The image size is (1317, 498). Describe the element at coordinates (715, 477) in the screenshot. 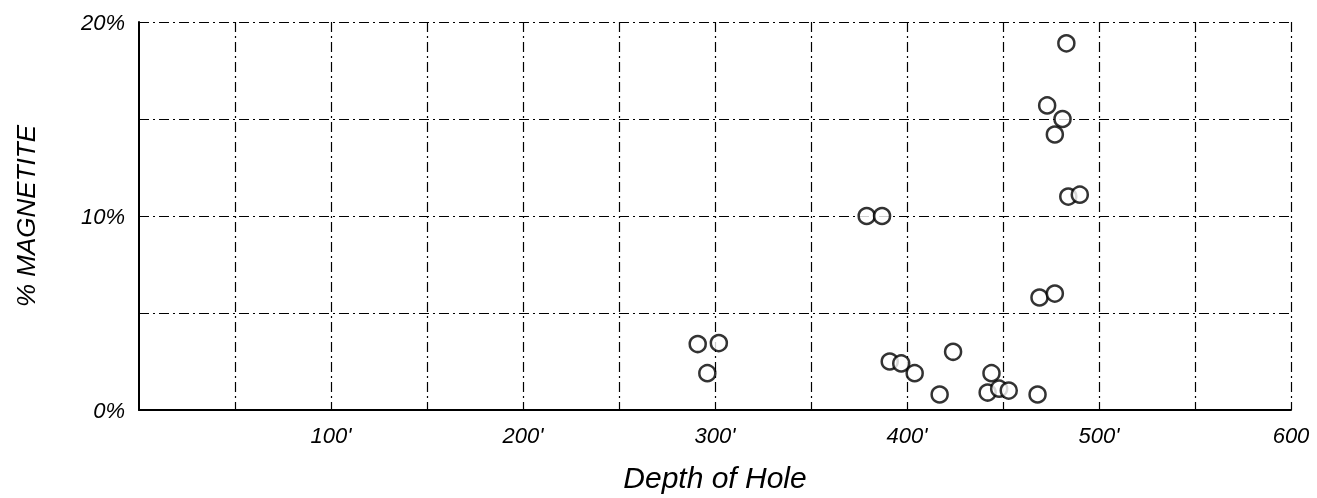

I see `x-axis-title: Depth of Hole` at that location.